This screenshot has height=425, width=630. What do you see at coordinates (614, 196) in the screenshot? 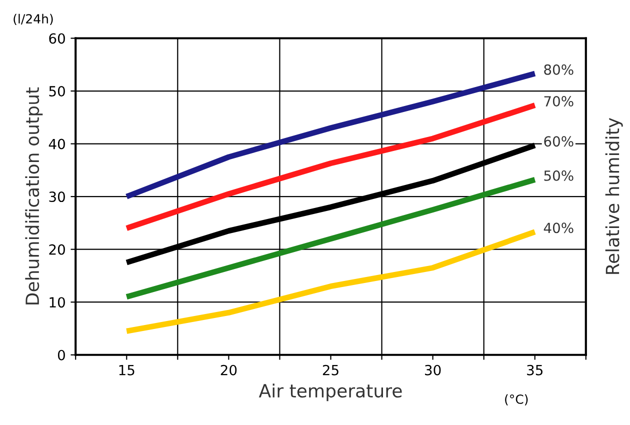
I see `y2-axis-title: Relative humidity` at bounding box center [614, 196].